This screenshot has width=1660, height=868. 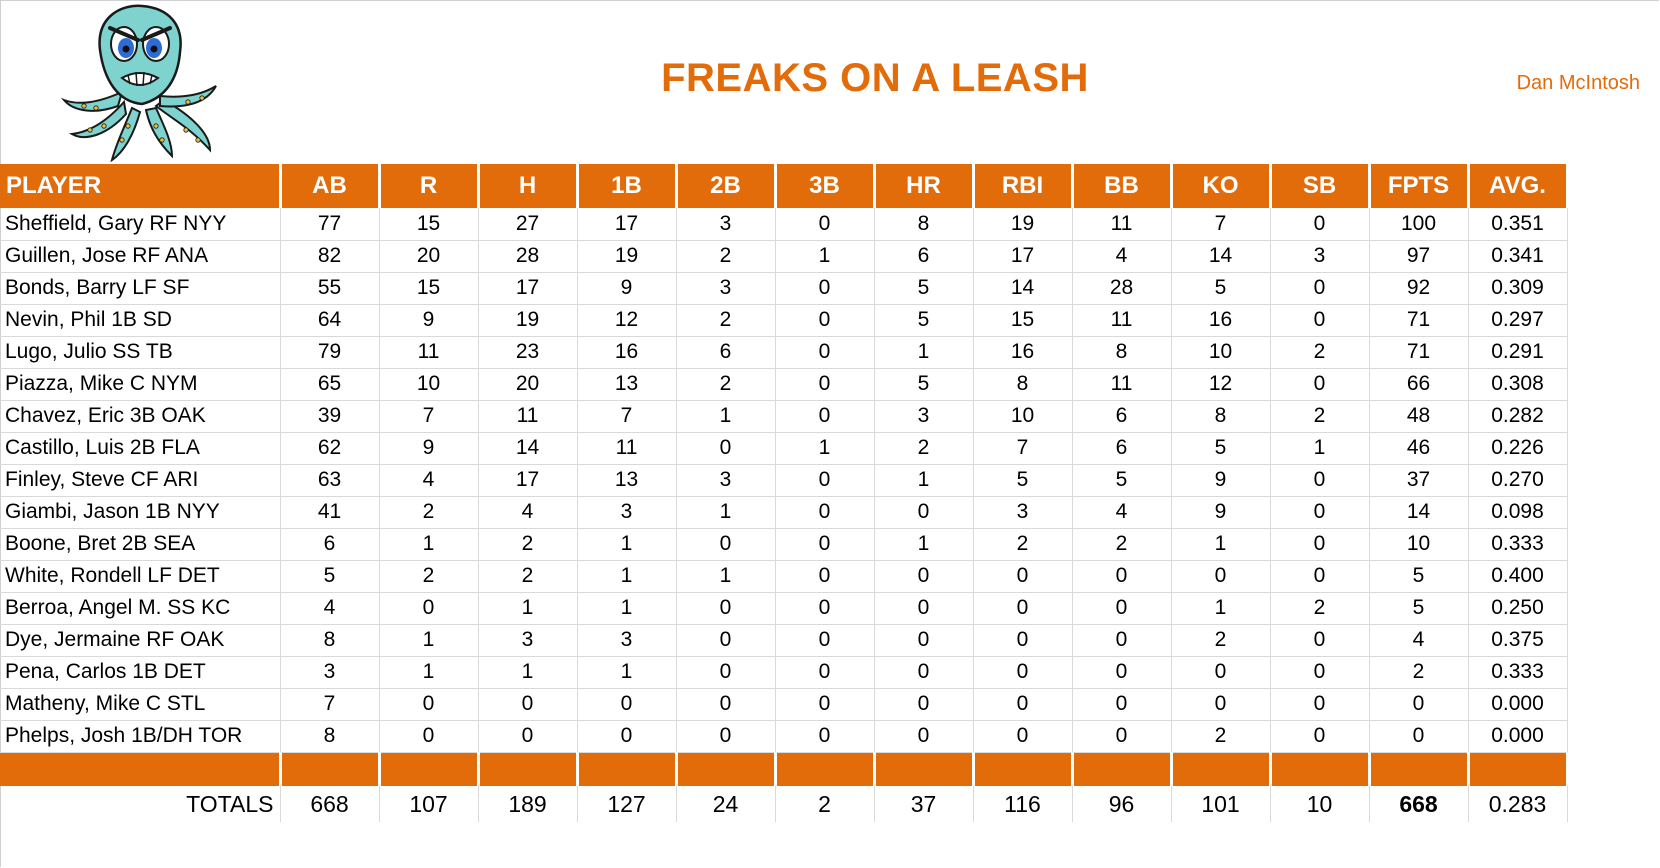 I want to click on stat-cell-ab: 65, so click(x=330, y=384).